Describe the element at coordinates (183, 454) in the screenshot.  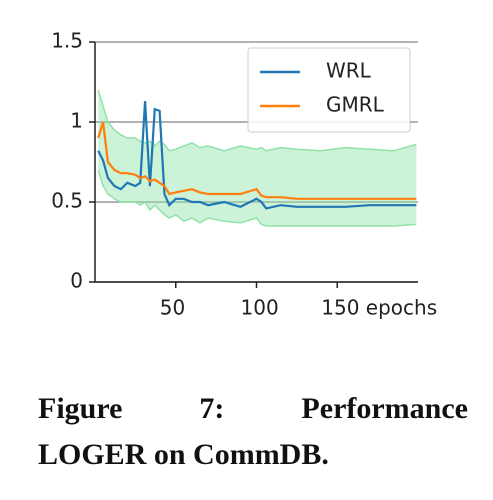
I see `caption-line: LOGER on CommDB.` at that location.